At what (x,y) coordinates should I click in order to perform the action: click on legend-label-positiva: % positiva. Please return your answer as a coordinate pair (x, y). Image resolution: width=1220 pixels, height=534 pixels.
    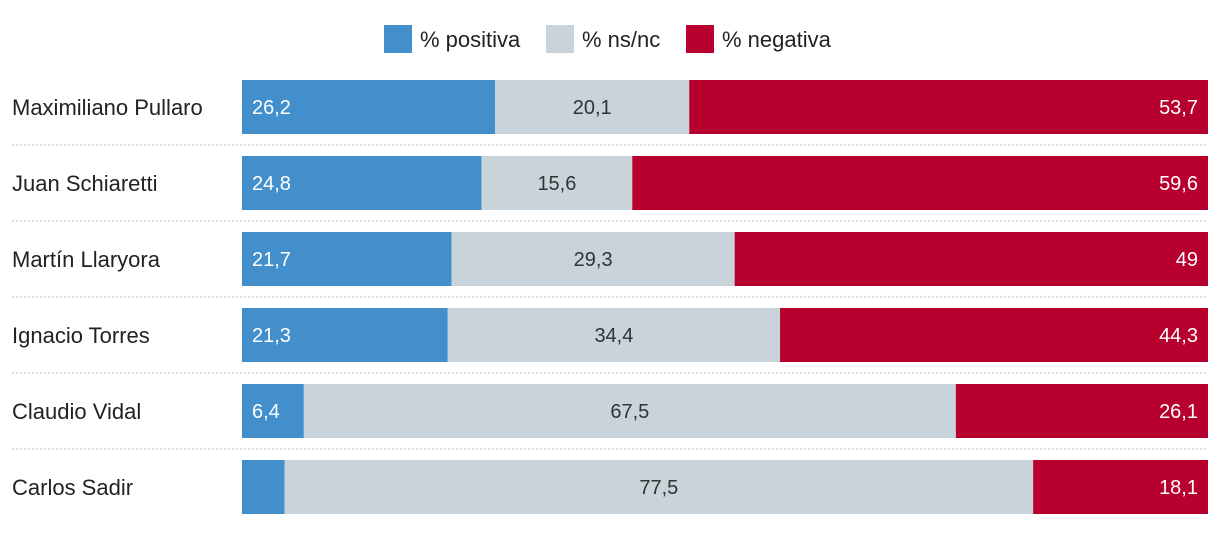
    Looking at the image, I should click on (470, 39).